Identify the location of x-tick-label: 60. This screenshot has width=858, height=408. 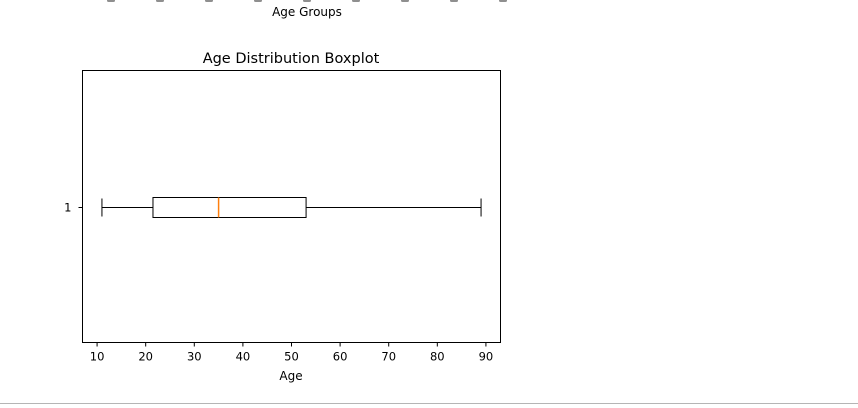
(340, 357).